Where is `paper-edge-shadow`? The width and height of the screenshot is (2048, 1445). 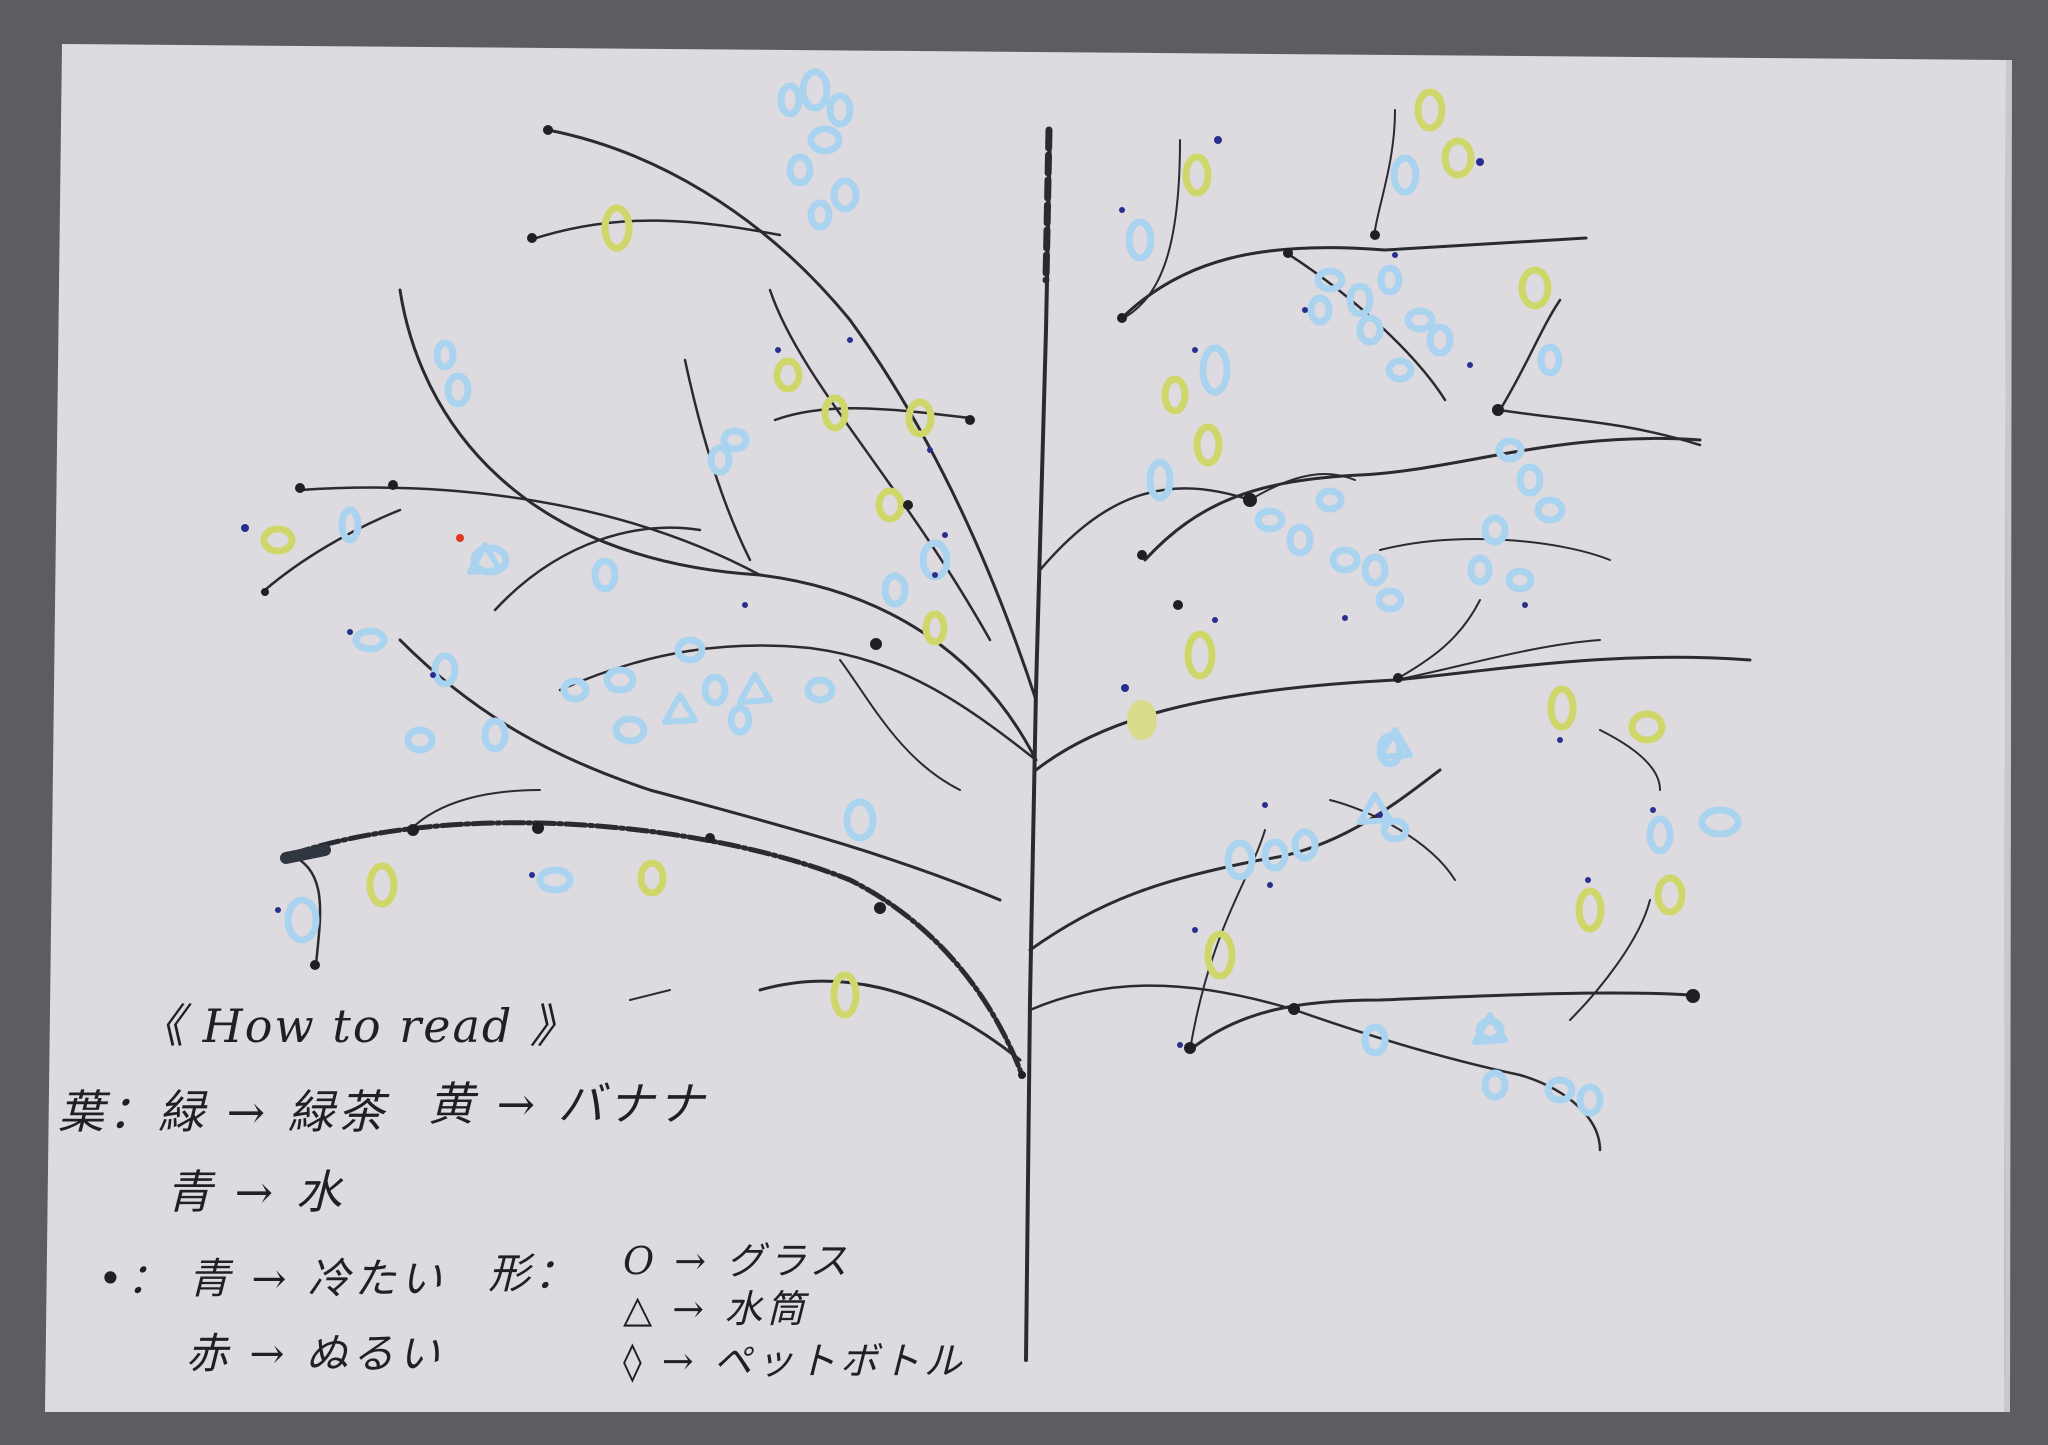
paper-edge-shadow is located at coordinates (2008, 736).